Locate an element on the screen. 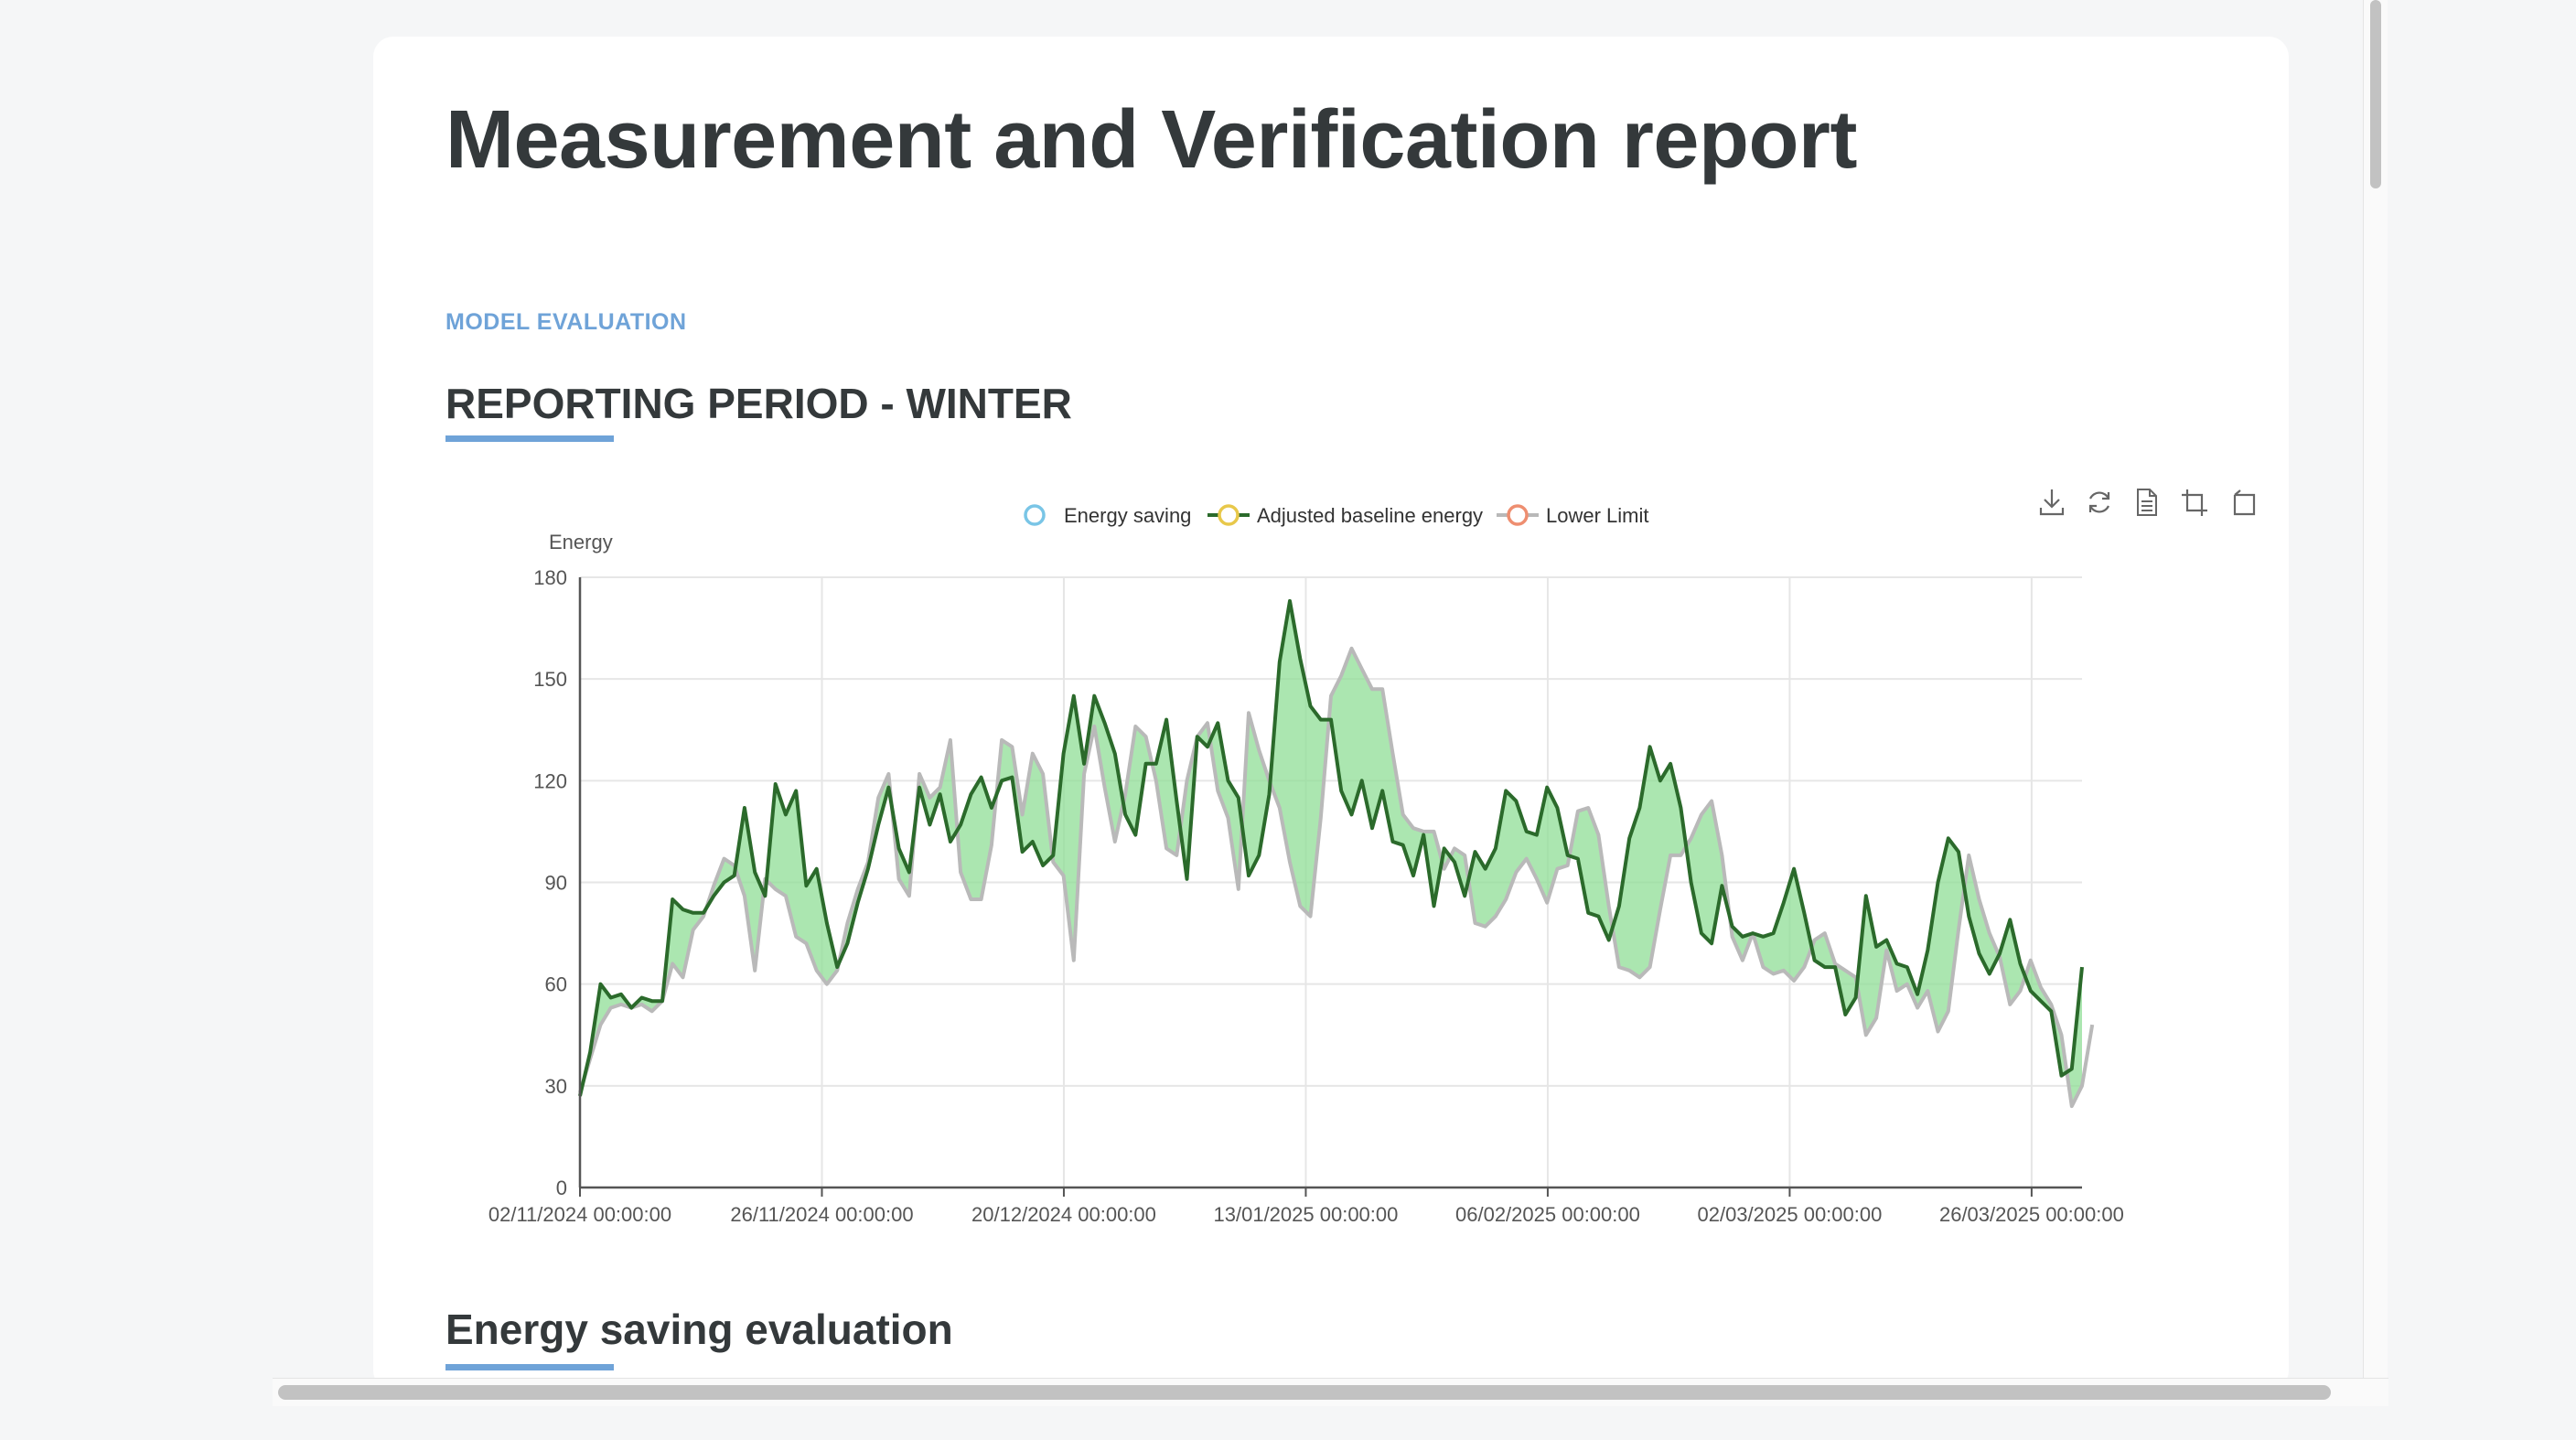  period-title: REPORTING PERIOD - WINTER is located at coordinates (758, 403).